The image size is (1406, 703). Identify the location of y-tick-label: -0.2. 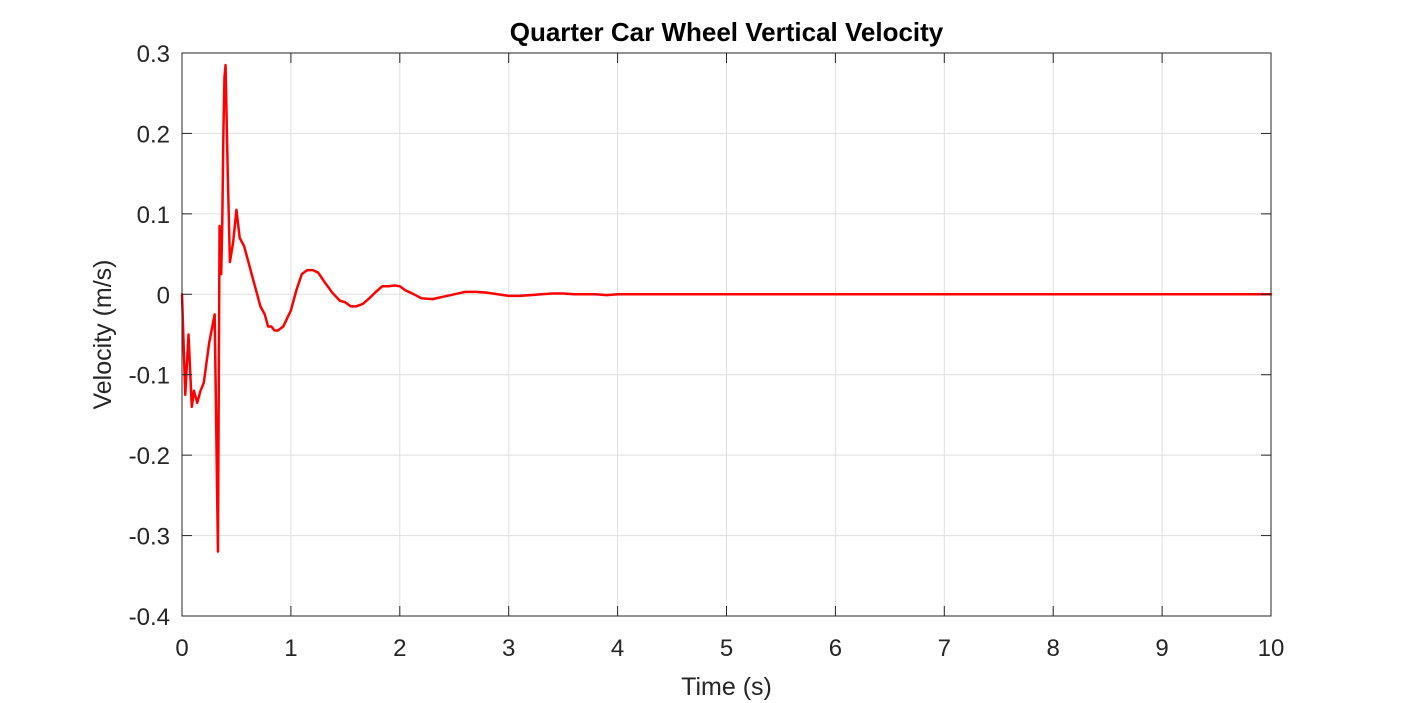
(149, 456).